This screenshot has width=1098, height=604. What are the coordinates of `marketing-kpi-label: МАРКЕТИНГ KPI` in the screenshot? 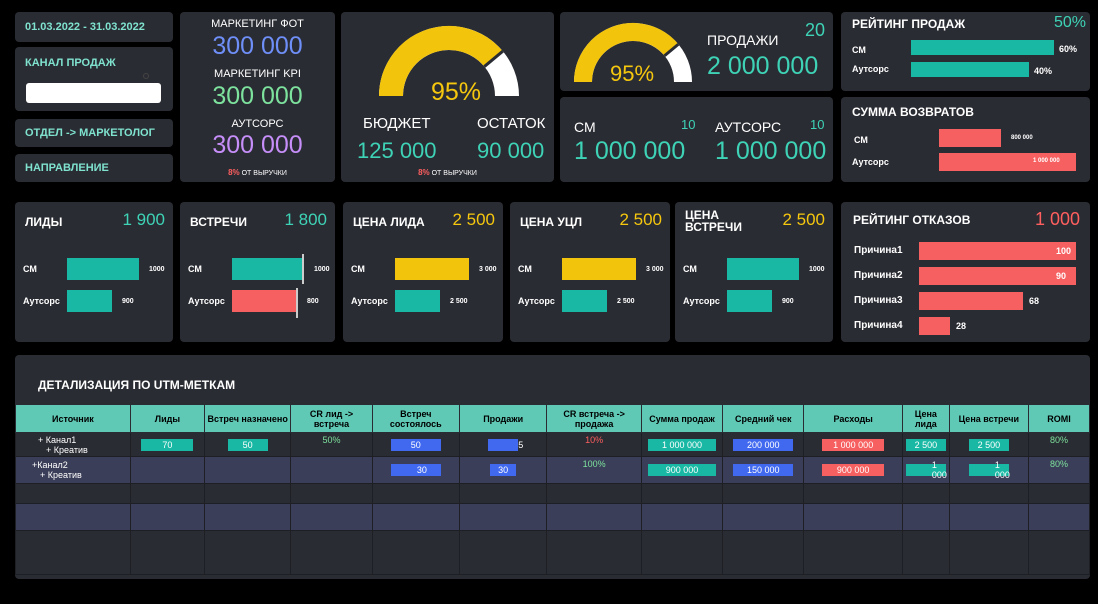 It's located at (257, 74).